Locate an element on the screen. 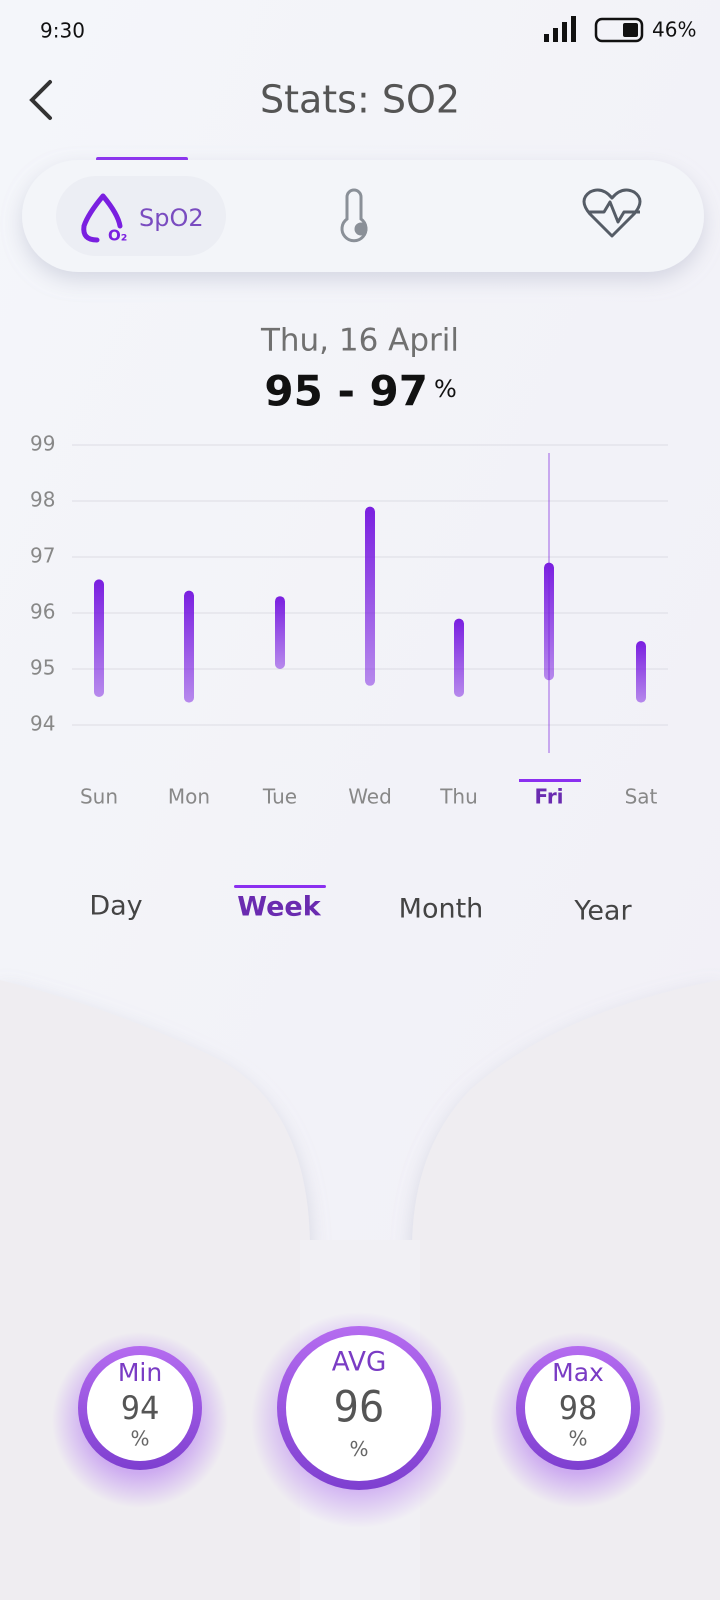 This screenshot has width=720, height=1600. summary-label: AVG is located at coordinates (359, 1363).